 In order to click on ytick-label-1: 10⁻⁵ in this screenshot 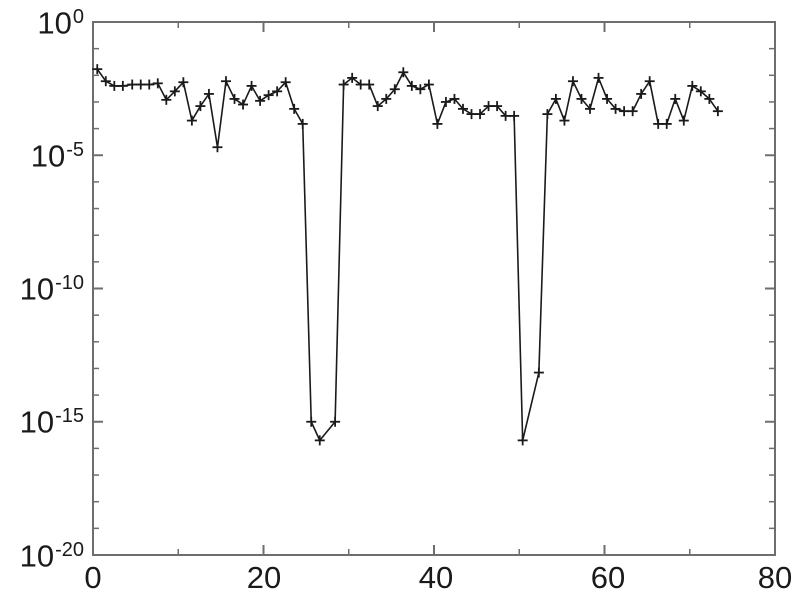, I will do `click(57, 156)`.